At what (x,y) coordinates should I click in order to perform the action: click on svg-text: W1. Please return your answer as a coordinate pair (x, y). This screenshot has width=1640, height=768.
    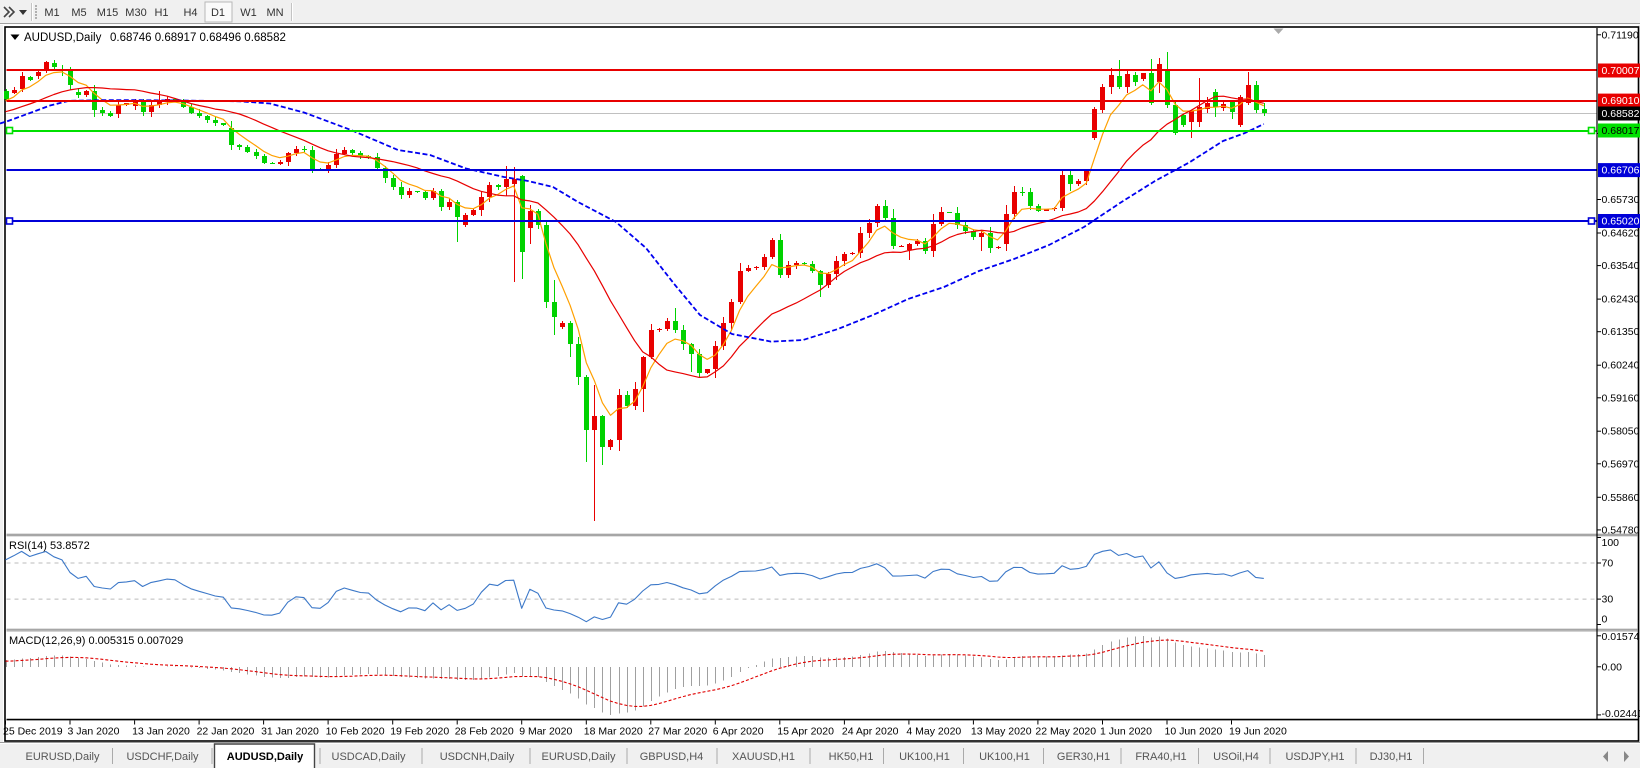
    Looking at the image, I should click on (248, 13).